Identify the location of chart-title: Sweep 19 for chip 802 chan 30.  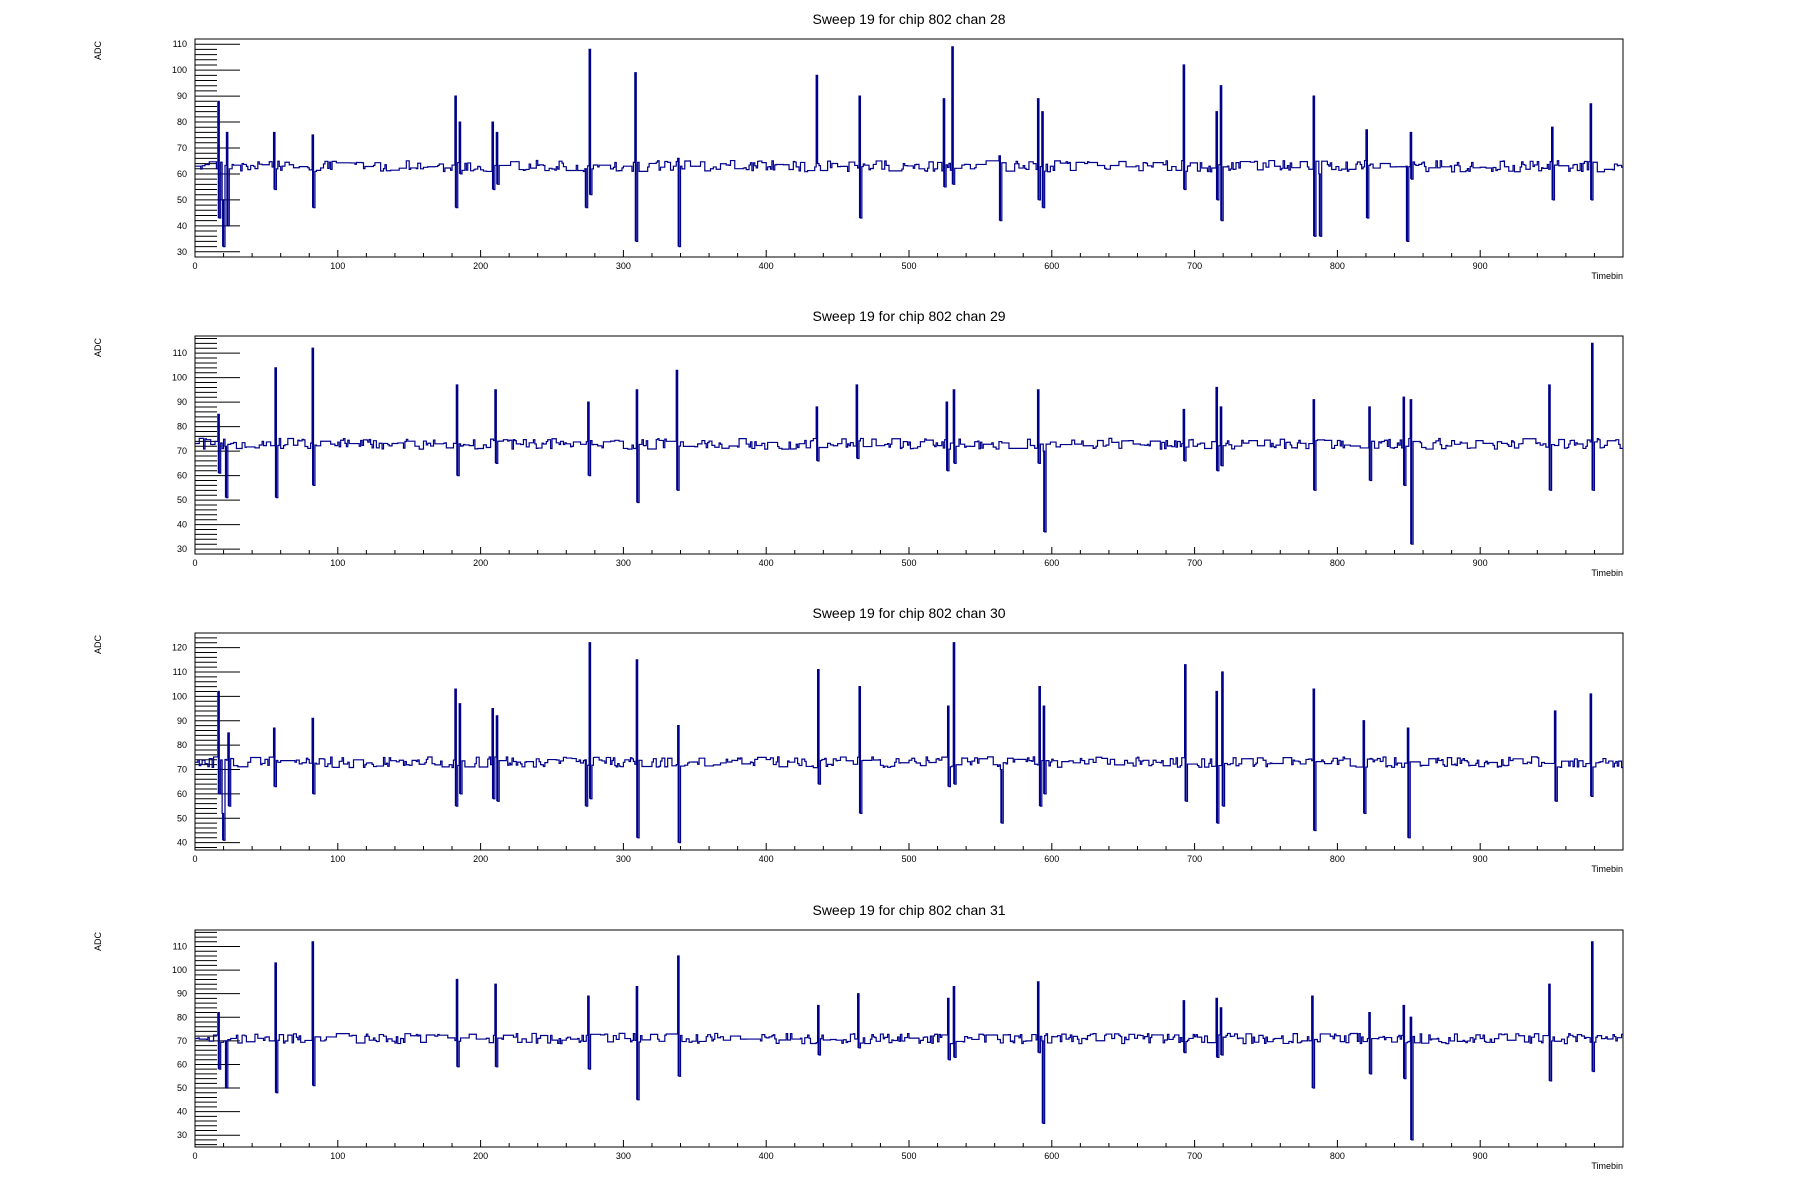
(908, 613).